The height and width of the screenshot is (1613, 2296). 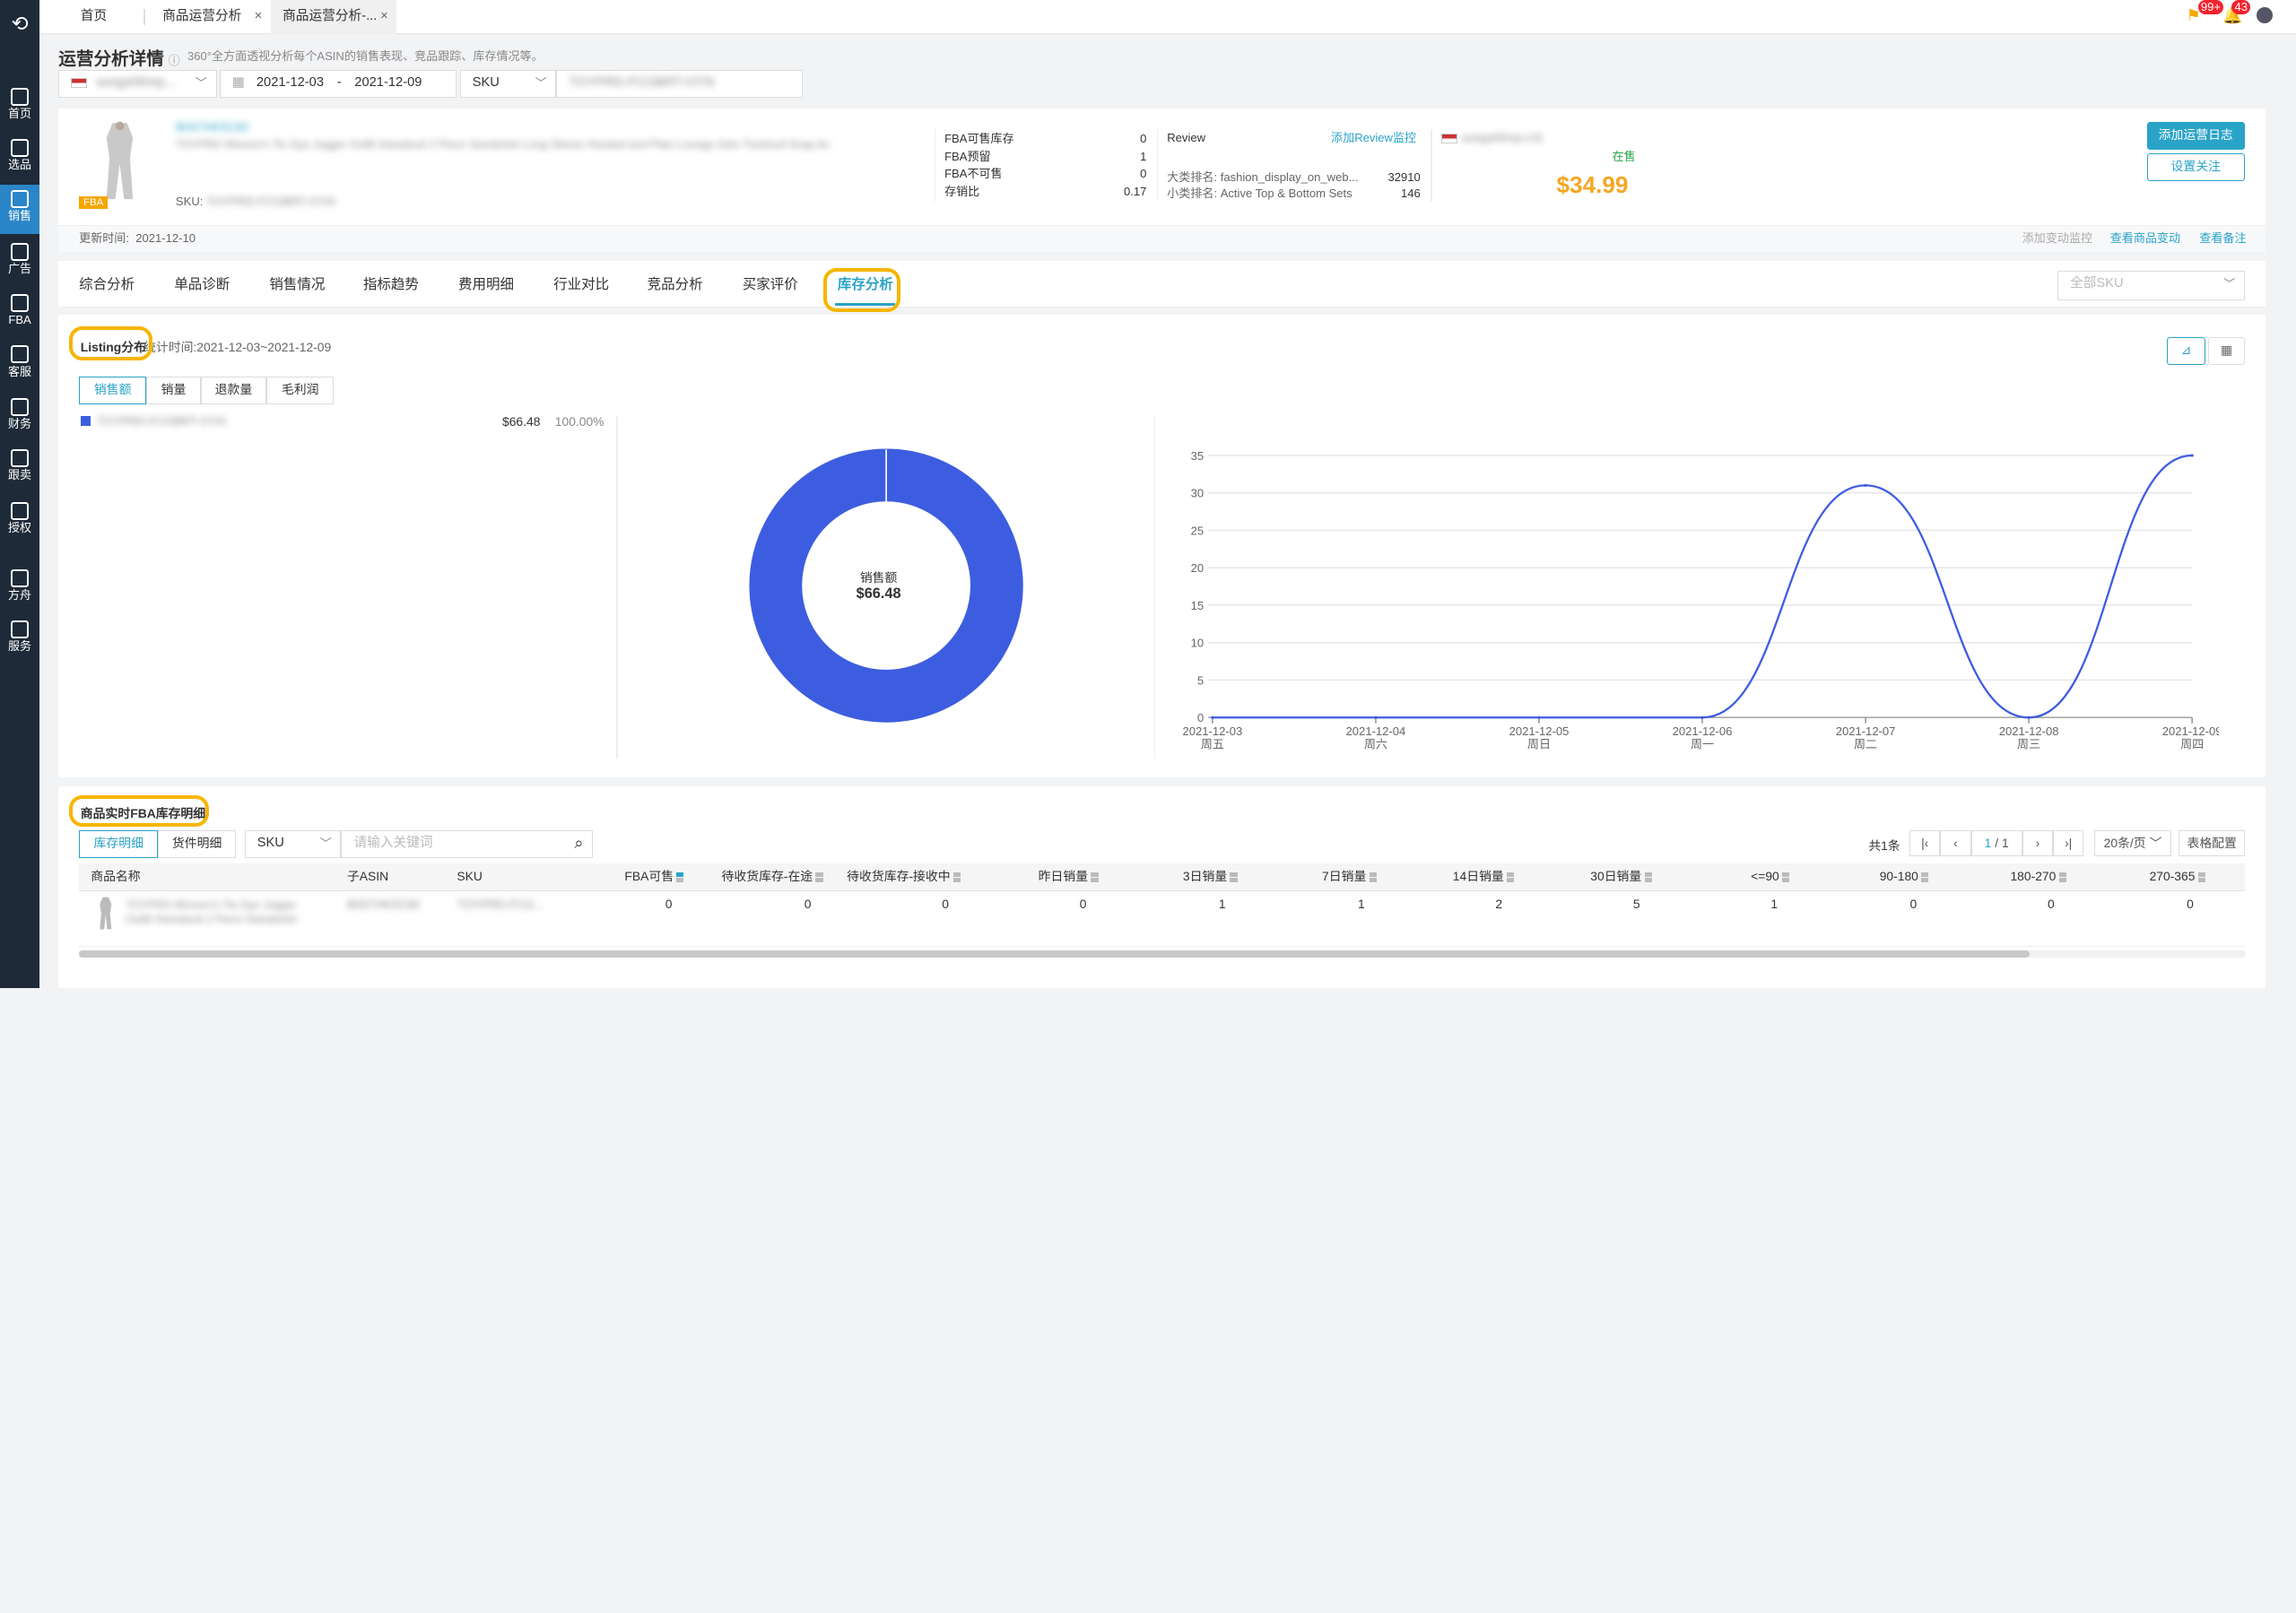 I want to click on sidebar-item-4: FBA, so click(x=19, y=314).